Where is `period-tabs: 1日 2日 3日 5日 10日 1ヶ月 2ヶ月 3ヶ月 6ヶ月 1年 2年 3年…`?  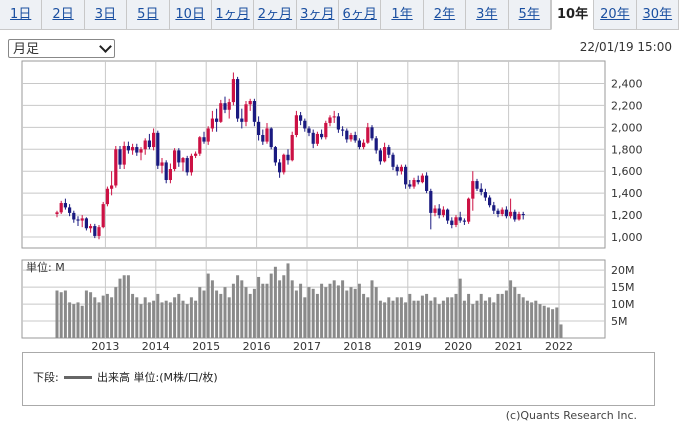
period-tabs: 1日 2日 3日 5日 10日 1ヶ月 2ヶ月 3ヶ月 6ヶ月 1年 2年 3年… is located at coordinates (339, 15).